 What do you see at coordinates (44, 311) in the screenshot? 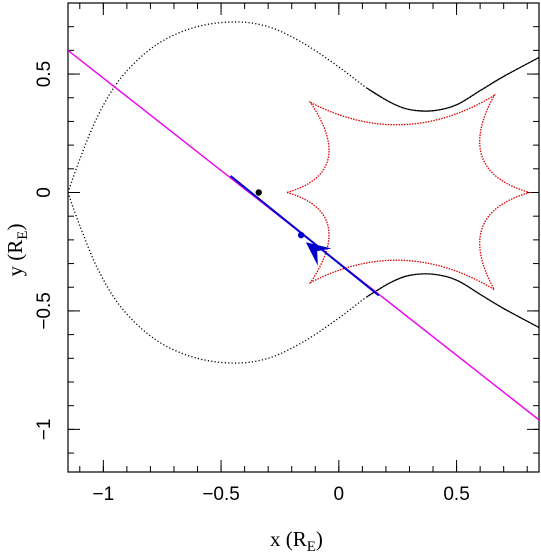
I see `y-tick-label: −0.5` at bounding box center [44, 311].